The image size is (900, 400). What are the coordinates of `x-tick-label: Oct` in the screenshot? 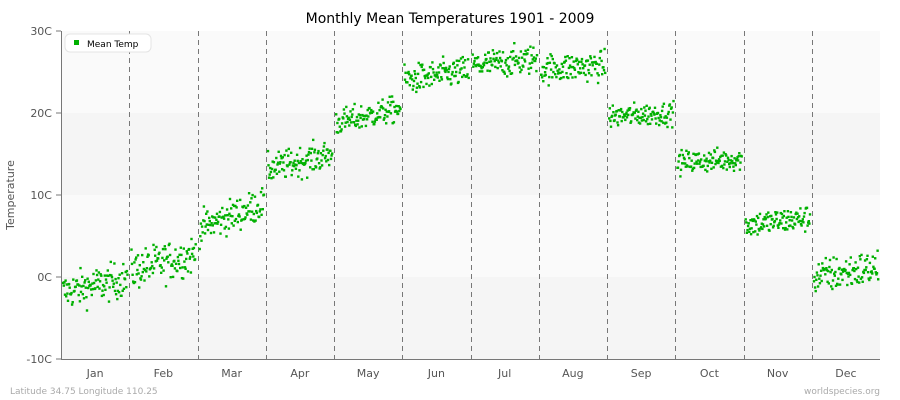 It's located at (710, 373).